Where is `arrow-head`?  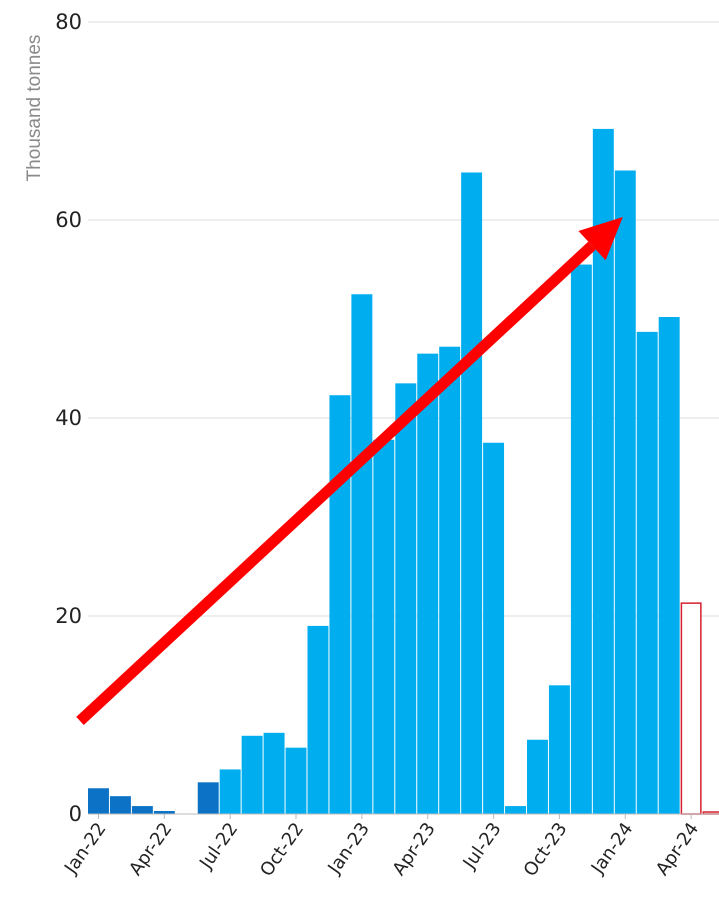
arrow-head is located at coordinates (600, 239).